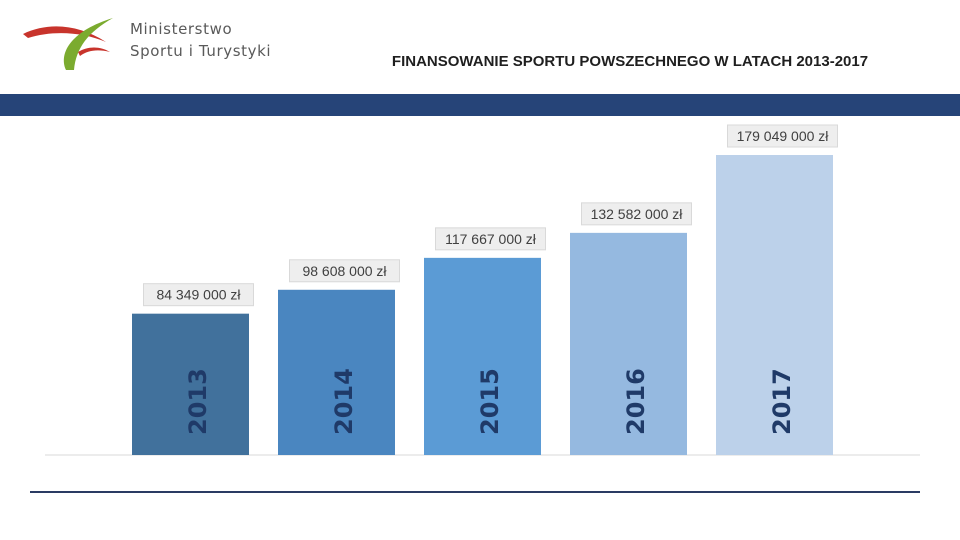  What do you see at coordinates (181, 29) in the screenshot?
I see `logo-line1: Ministerstwo` at bounding box center [181, 29].